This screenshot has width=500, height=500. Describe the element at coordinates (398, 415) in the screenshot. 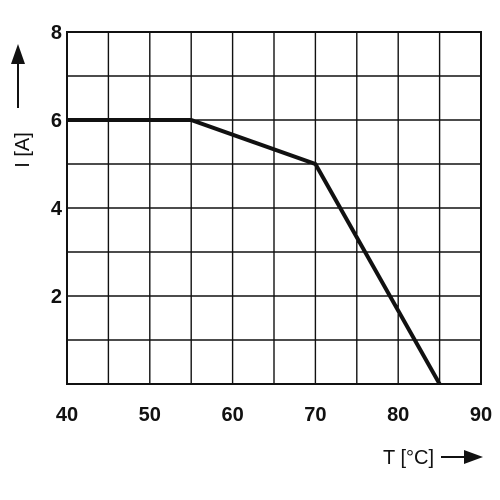

I see `x-tick-label: 80` at that location.